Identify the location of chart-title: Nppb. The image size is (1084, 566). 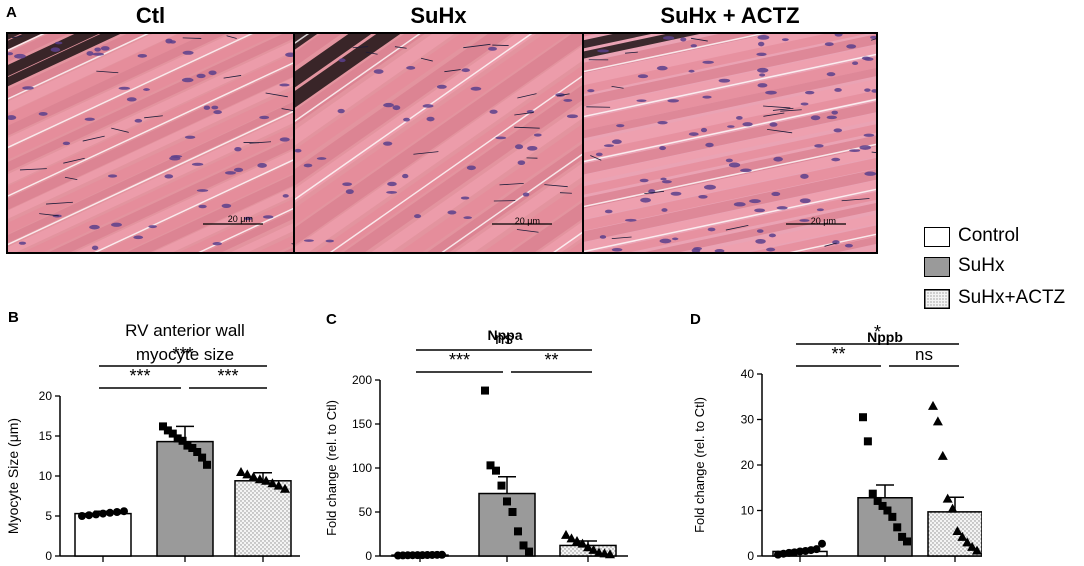
(885, 337).